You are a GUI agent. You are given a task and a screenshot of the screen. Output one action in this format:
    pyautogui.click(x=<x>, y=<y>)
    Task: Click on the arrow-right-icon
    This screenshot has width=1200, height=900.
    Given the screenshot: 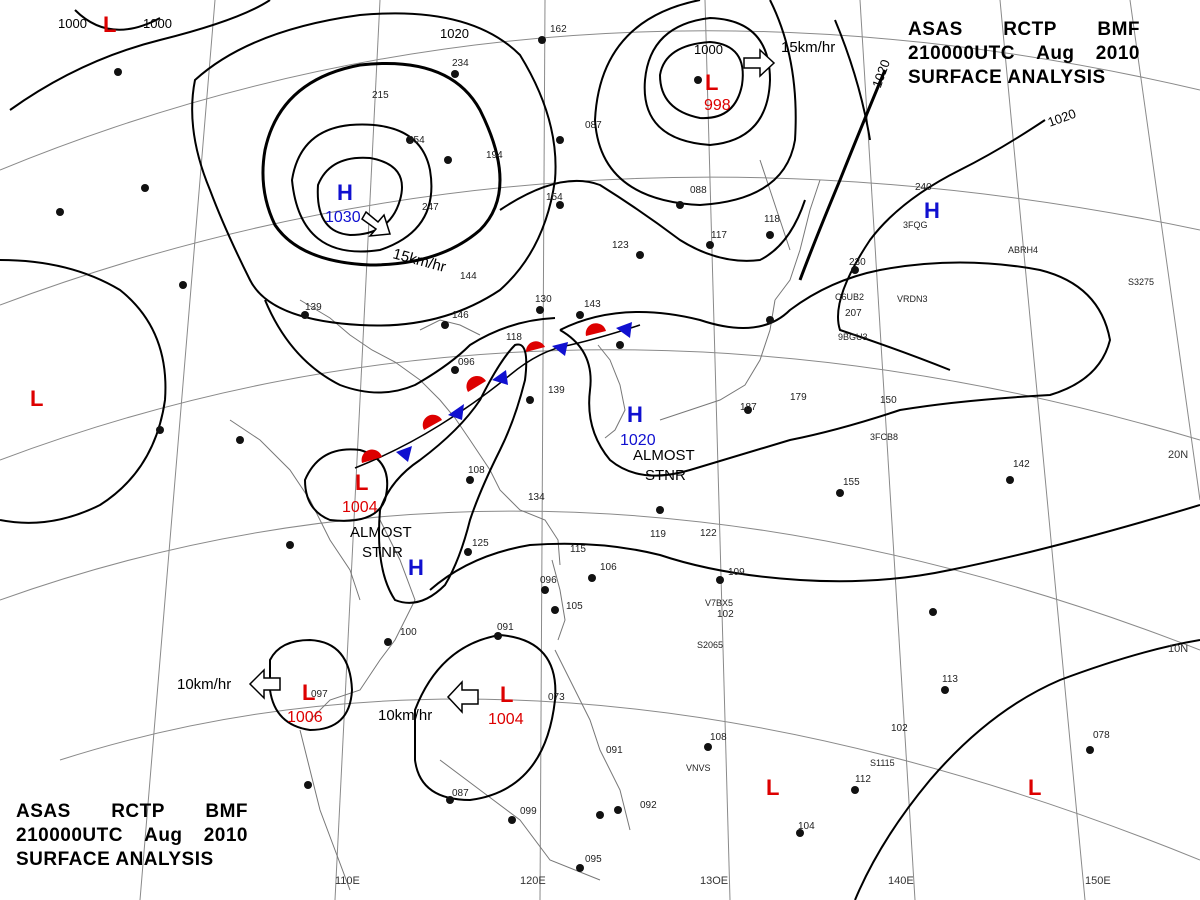 What is the action you would take?
    pyautogui.click(x=759, y=63)
    